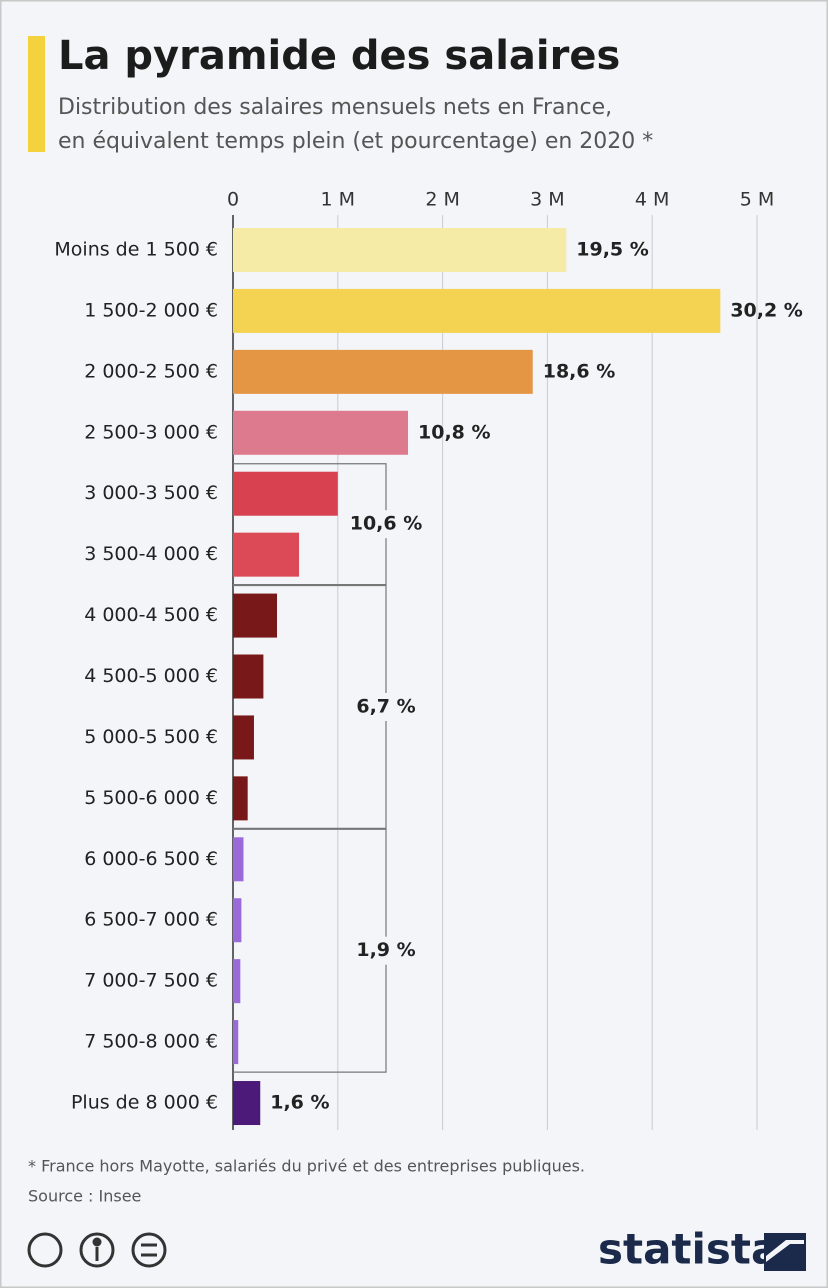 Image resolution: width=828 pixels, height=1288 pixels. I want to click on value-label: 19,5 %, so click(612, 250).